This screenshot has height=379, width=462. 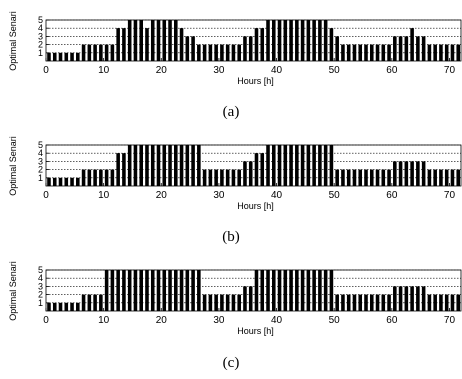 I want to click on chart-a-xtick-label: 30, so click(x=219, y=70).